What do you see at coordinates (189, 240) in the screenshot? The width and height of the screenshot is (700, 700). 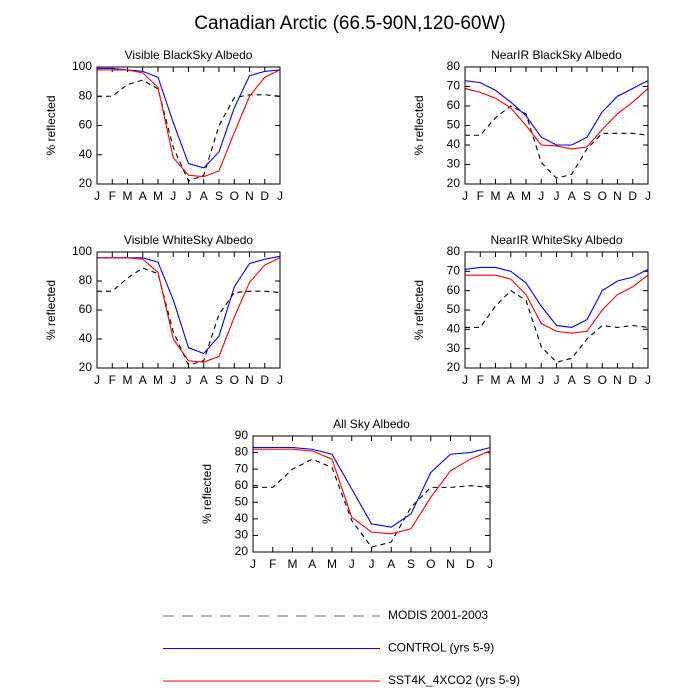 I see `chart-title: Visible WhiteSky Albedo` at bounding box center [189, 240].